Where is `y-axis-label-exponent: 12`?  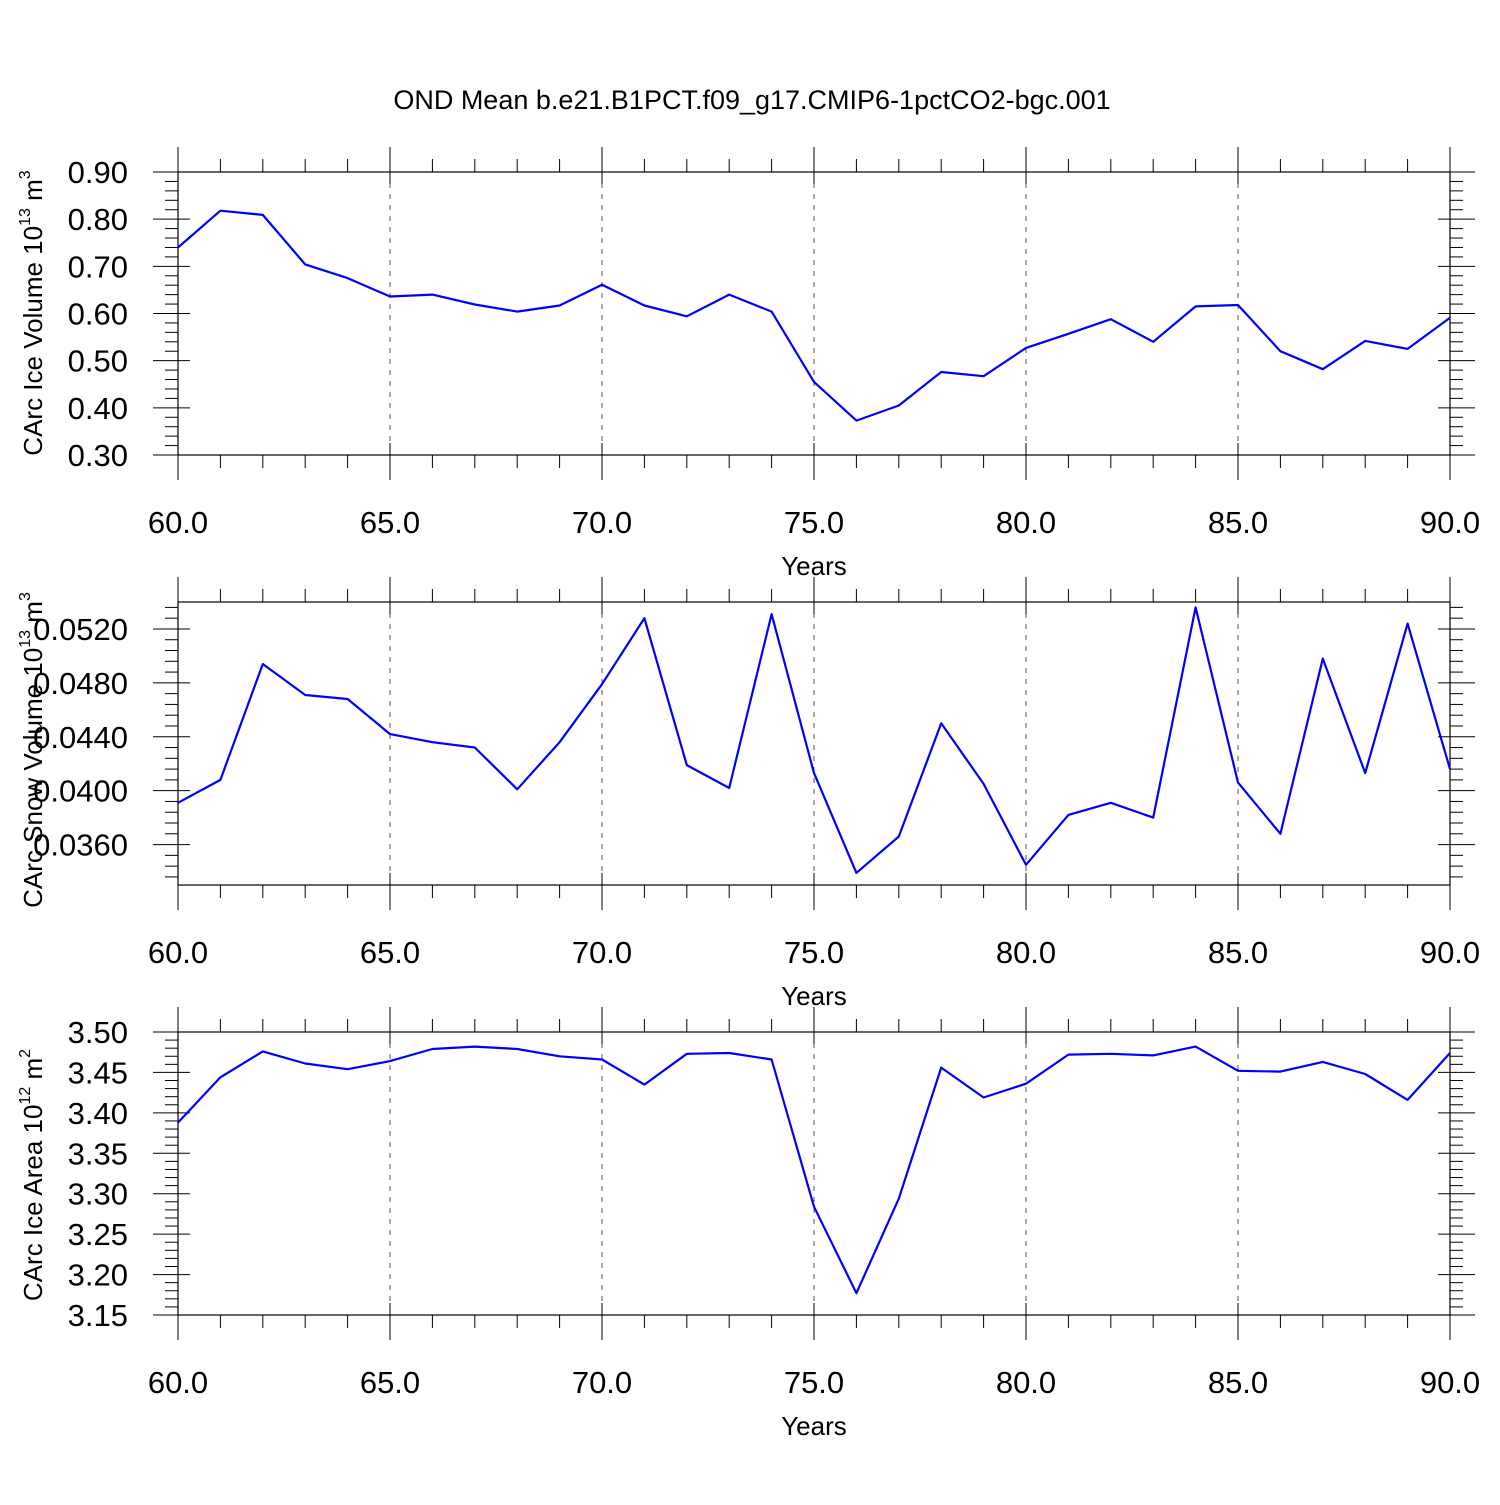 y-axis-label-exponent: 12 is located at coordinates (25, 1096).